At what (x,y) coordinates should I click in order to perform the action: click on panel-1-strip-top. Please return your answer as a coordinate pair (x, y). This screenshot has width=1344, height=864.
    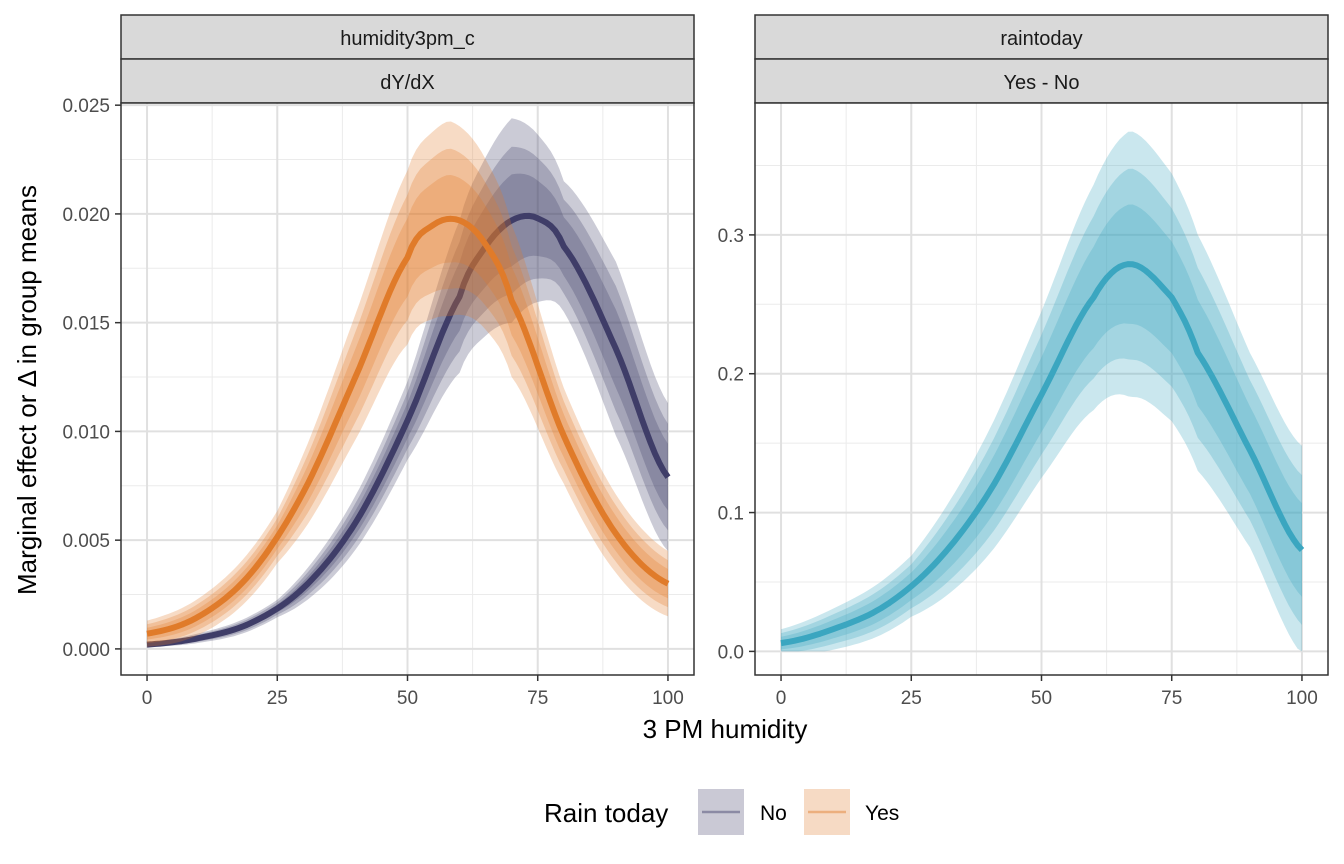
    Looking at the image, I should click on (407, 37).